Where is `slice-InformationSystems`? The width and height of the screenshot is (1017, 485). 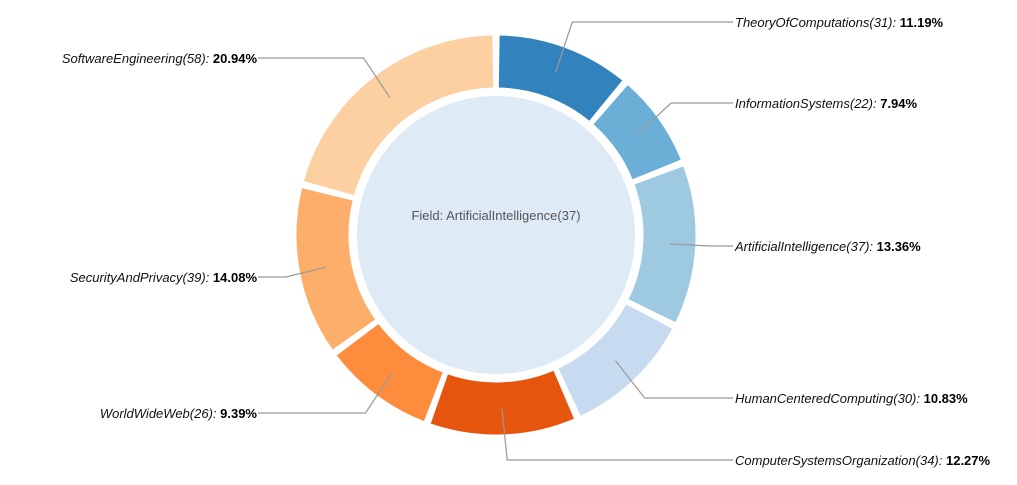 slice-InformationSystems is located at coordinates (637, 132).